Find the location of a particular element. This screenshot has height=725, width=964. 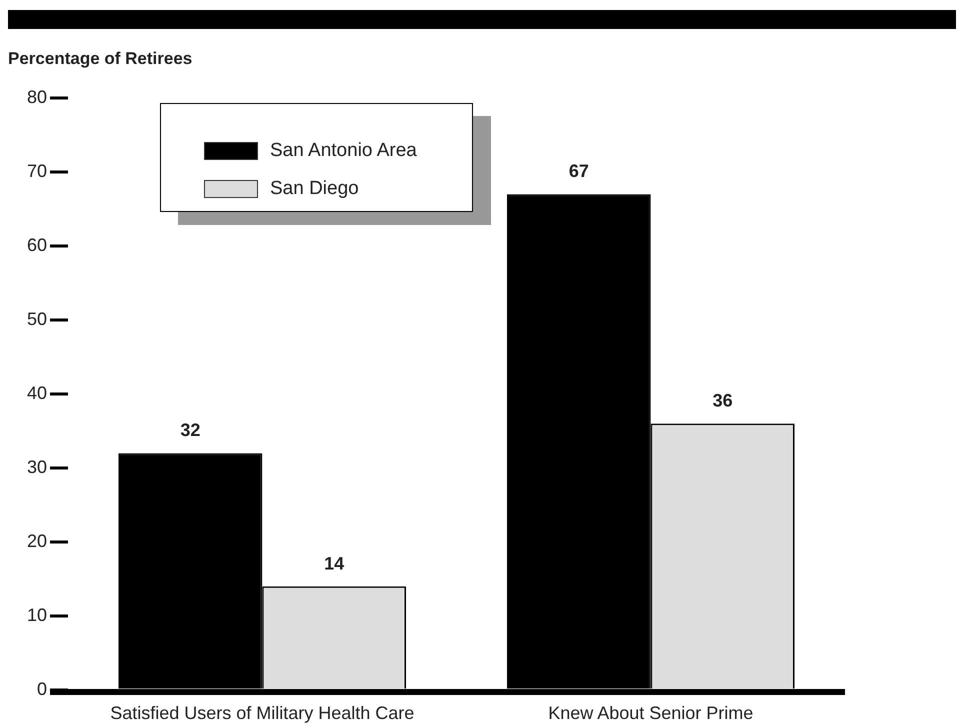

y-tick-label: 60 is located at coordinates (36, 244).